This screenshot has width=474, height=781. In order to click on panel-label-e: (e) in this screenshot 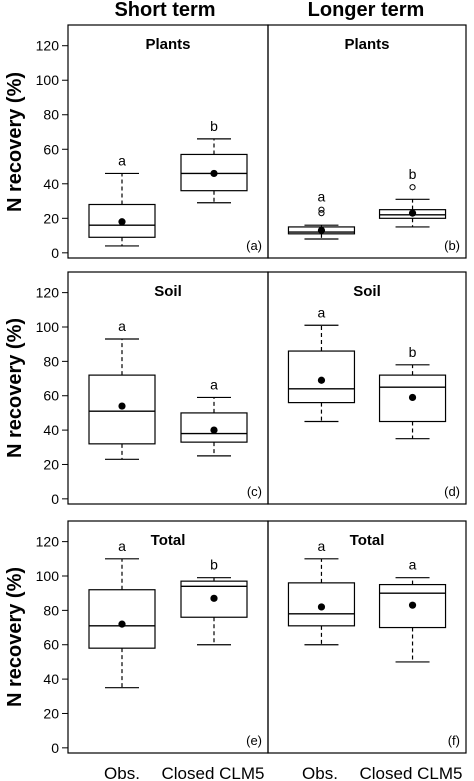, I will do `click(254, 740)`.